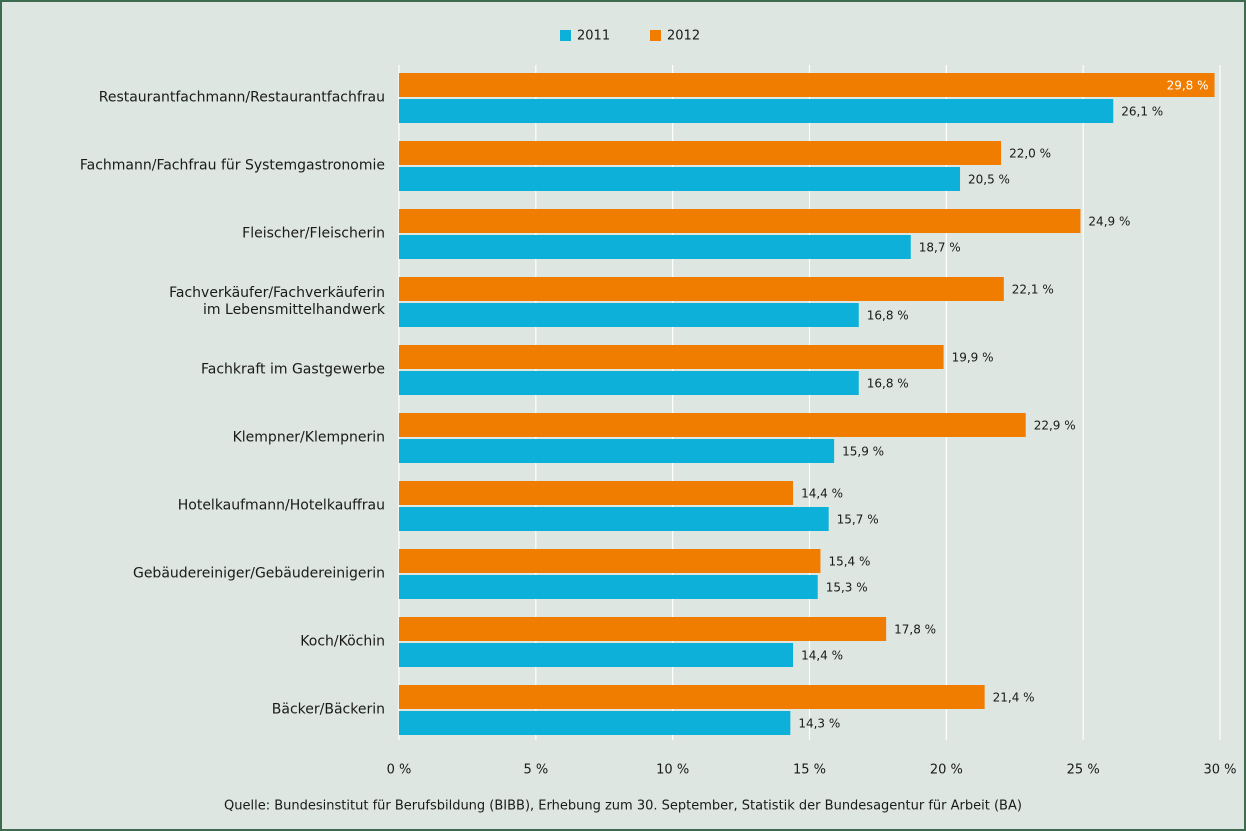 This screenshot has width=1246, height=831. What do you see at coordinates (399, 770) in the screenshot?
I see `x-tick-label: 0 %` at bounding box center [399, 770].